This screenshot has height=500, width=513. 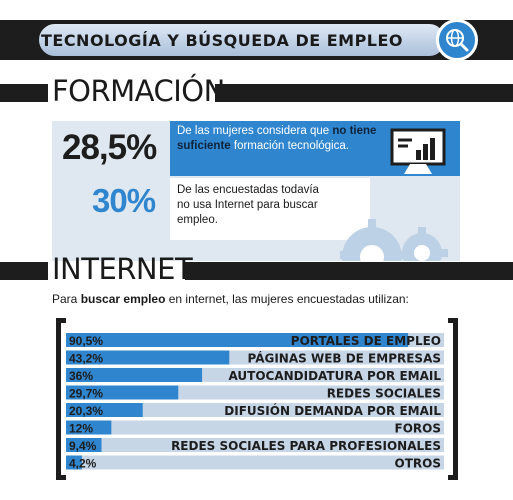 I want to click on header-pill: TECNOLOGÍA Y BÚSQUEDA DE EMPLEO, so click(x=242, y=40).